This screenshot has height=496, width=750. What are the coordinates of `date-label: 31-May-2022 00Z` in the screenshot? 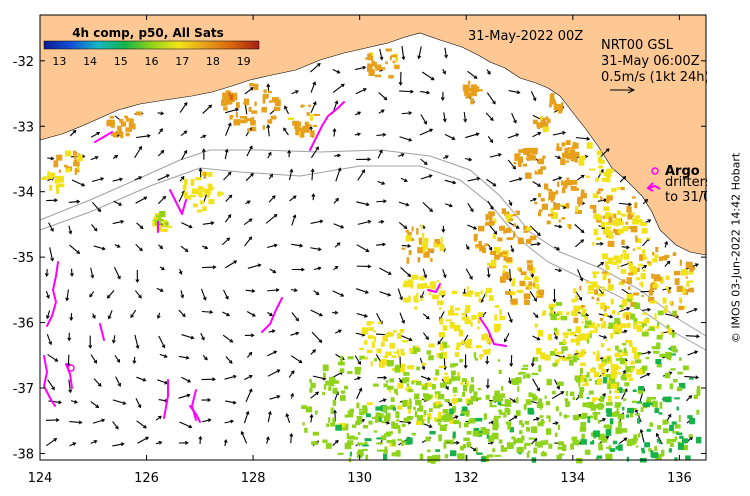 It's located at (525, 36).